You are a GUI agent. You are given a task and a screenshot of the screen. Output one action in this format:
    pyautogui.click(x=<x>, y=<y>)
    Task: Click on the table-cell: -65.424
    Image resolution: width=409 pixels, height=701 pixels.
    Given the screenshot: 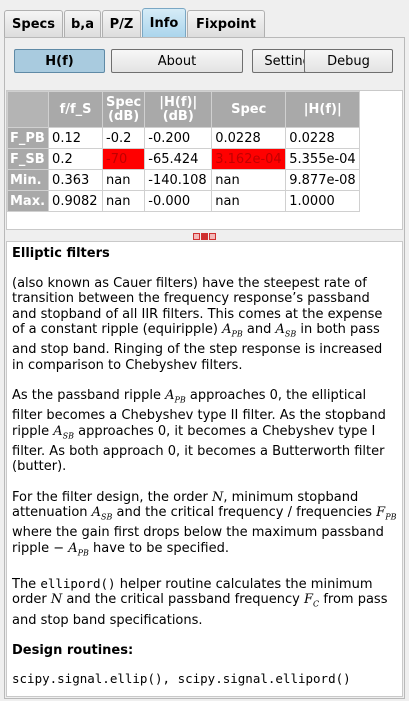 What is the action you would take?
    pyautogui.click(x=178, y=159)
    